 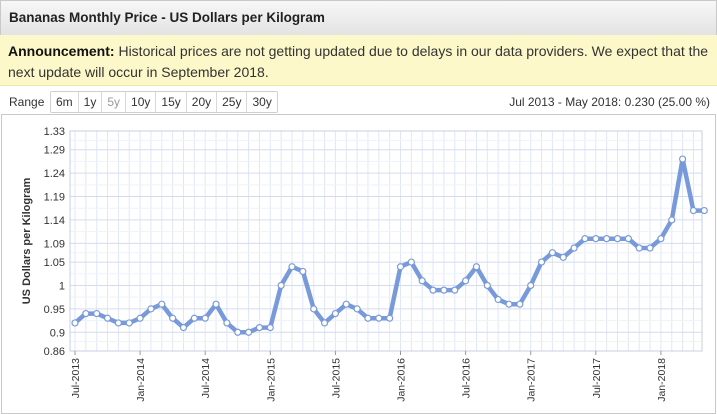 I want to click on y-tick-label: 0.9, so click(x=57, y=333).